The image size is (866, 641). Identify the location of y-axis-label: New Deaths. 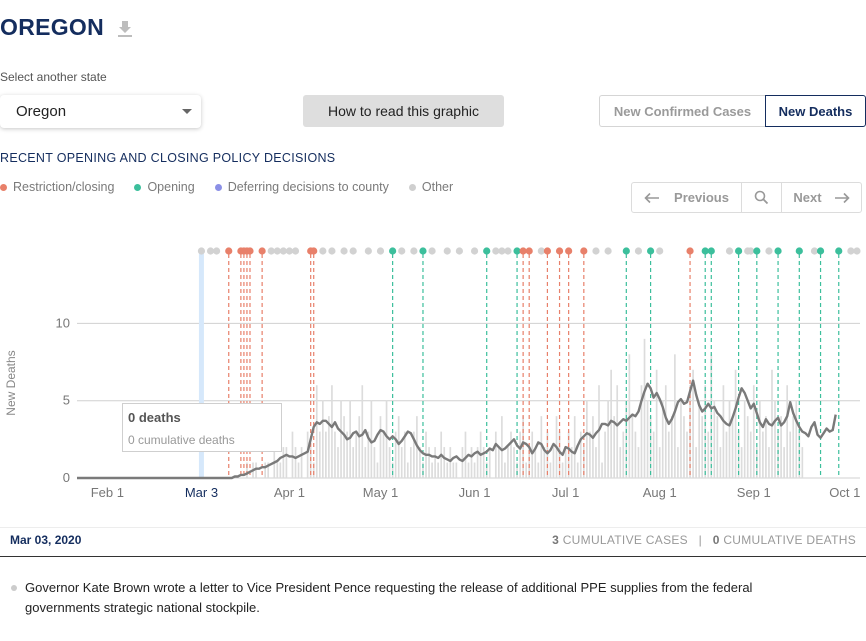
(11, 382).